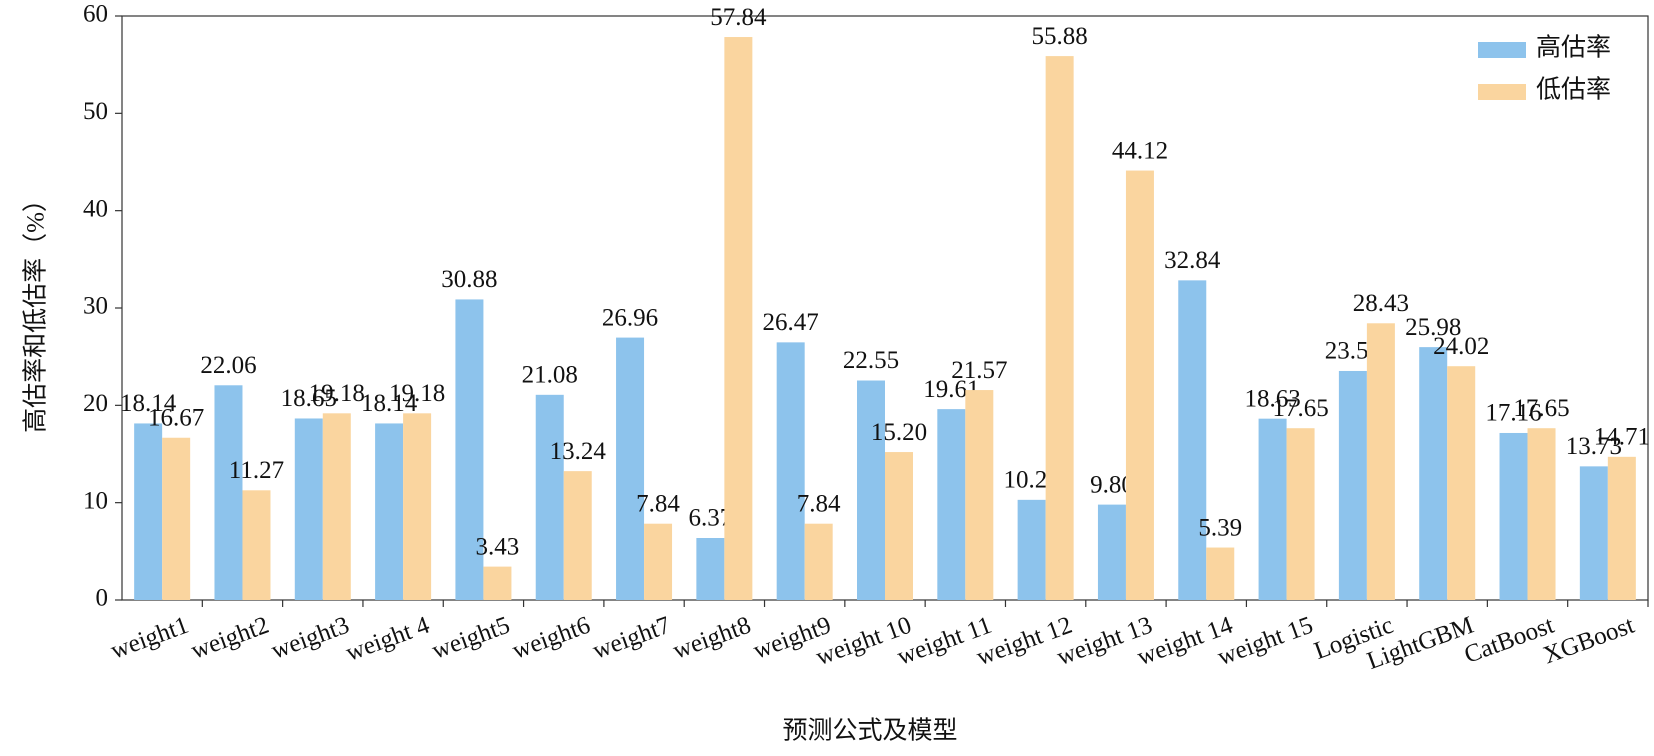  I want to click on value-label: 28.43, so click(1381, 303).